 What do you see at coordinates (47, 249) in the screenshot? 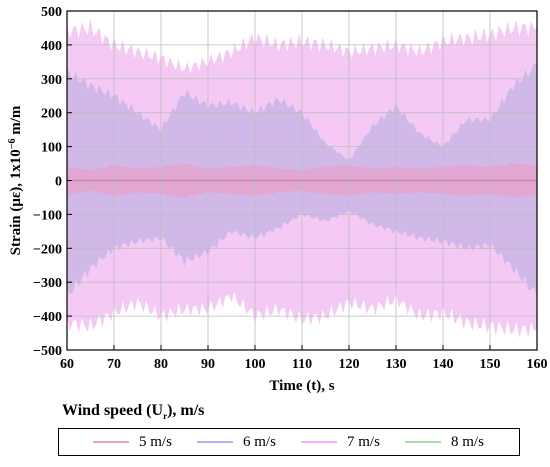
I see `y-tick-label: −200` at bounding box center [47, 249].